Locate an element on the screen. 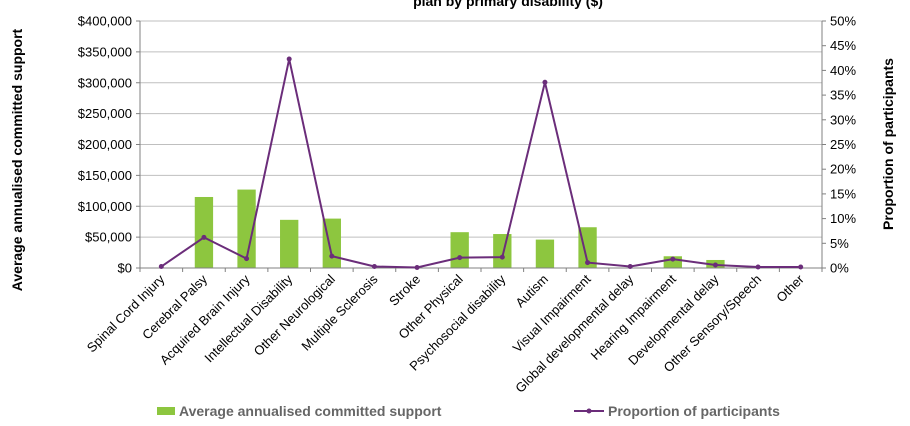 Image resolution: width=910 pixels, height=426 pixels. y2-tick-label: 5% is located at coordinates (839, 243).